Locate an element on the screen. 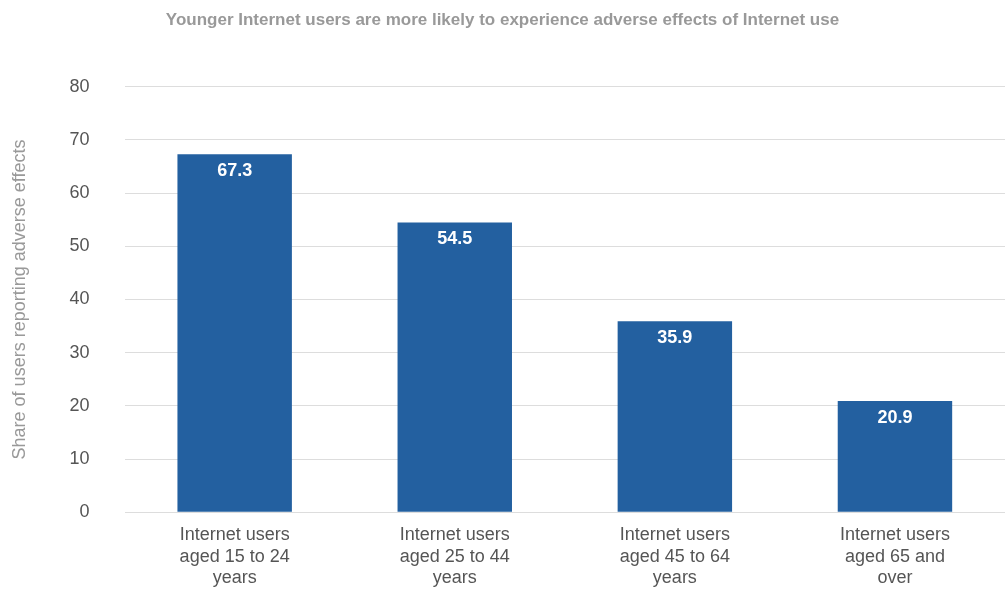  data-label: 35.9 is located at coordinates (675, 337).